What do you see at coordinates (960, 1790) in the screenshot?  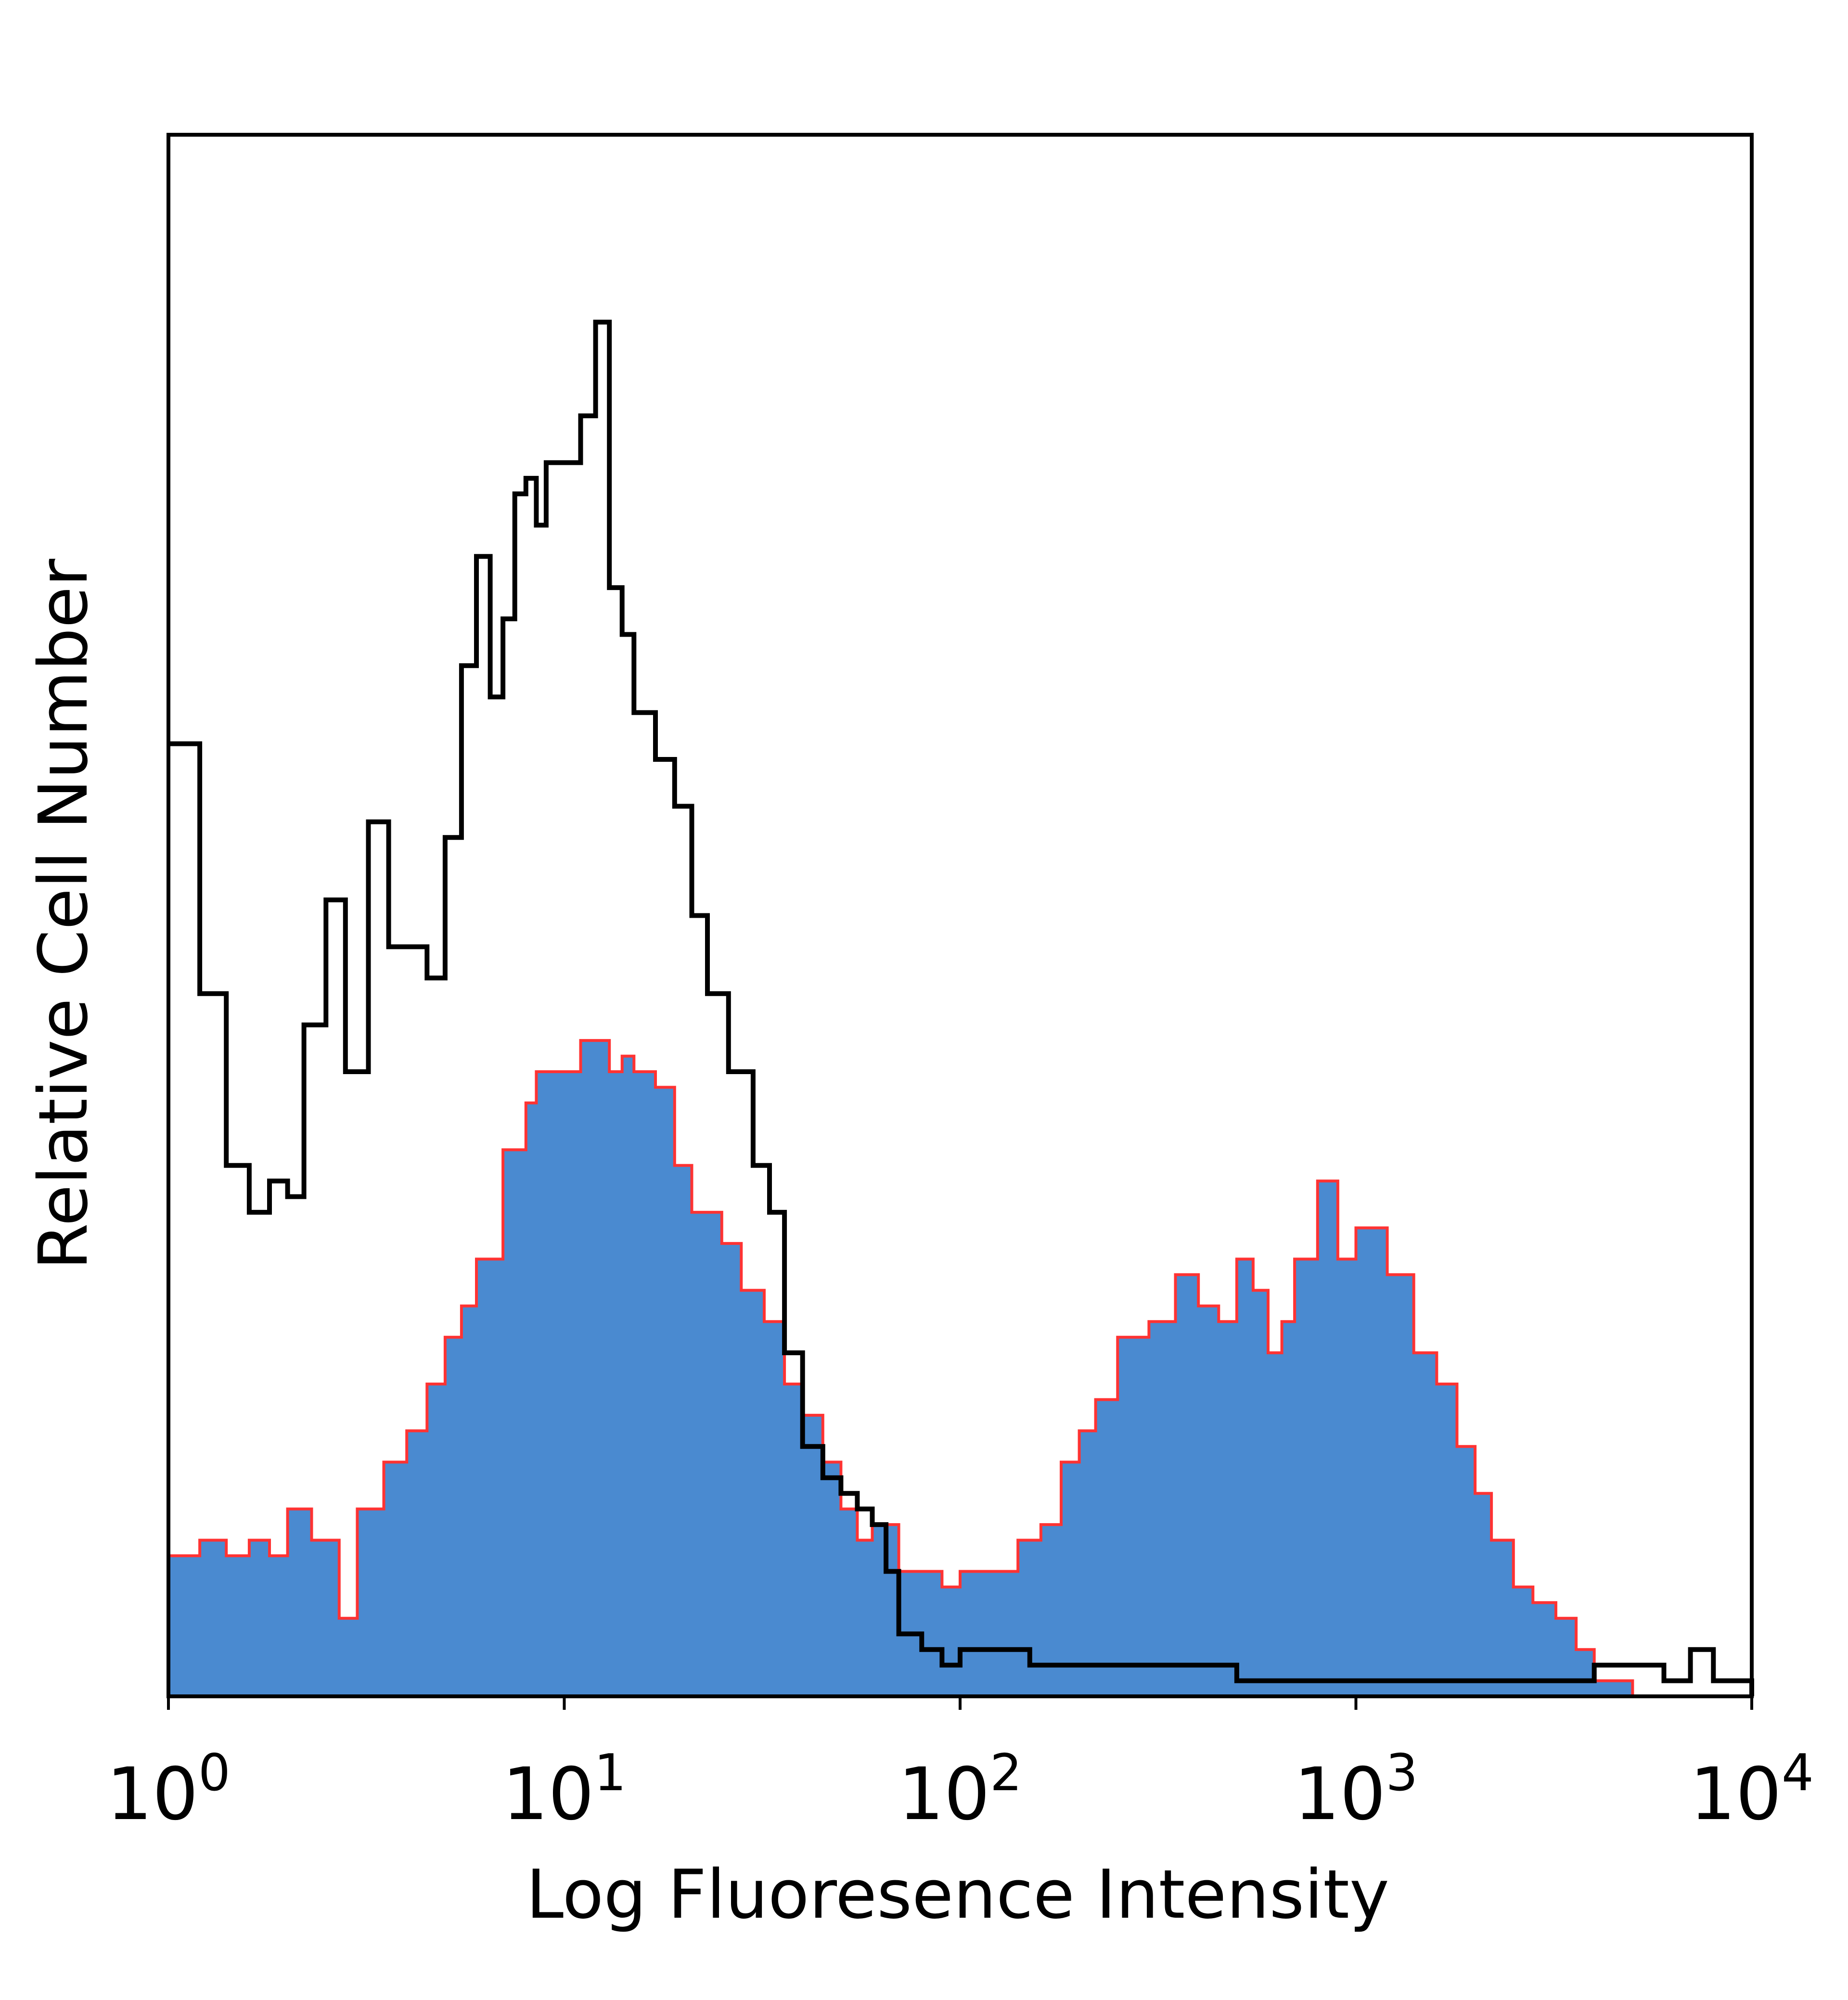 I see `x-tick-label: 102` at bounding box center [960, 1790].